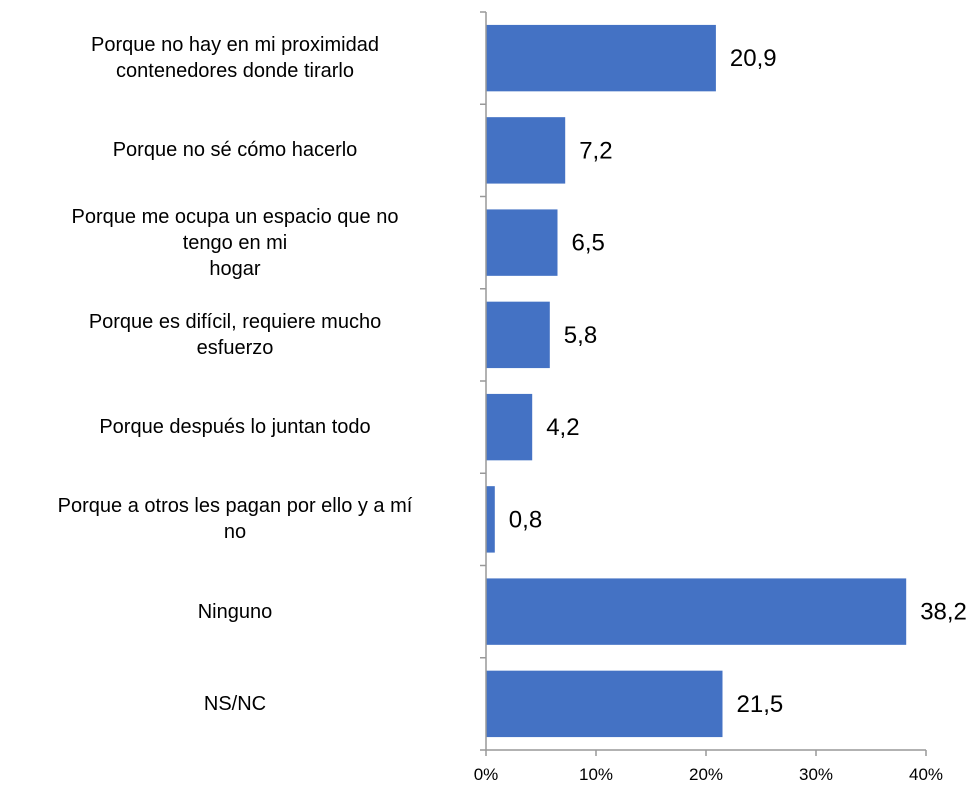 The width and height of the screenshot is (971, 801). I want to click on data-label: 6,5, so click(588, 243).